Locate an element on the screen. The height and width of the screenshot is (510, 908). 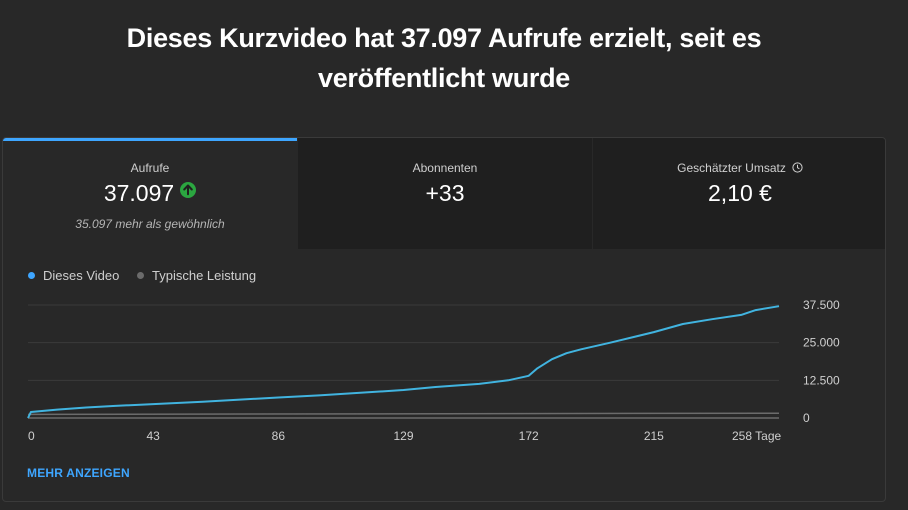
tab-revenue-label: Geschätzter Umsatz is located at coordinates (731, 168).